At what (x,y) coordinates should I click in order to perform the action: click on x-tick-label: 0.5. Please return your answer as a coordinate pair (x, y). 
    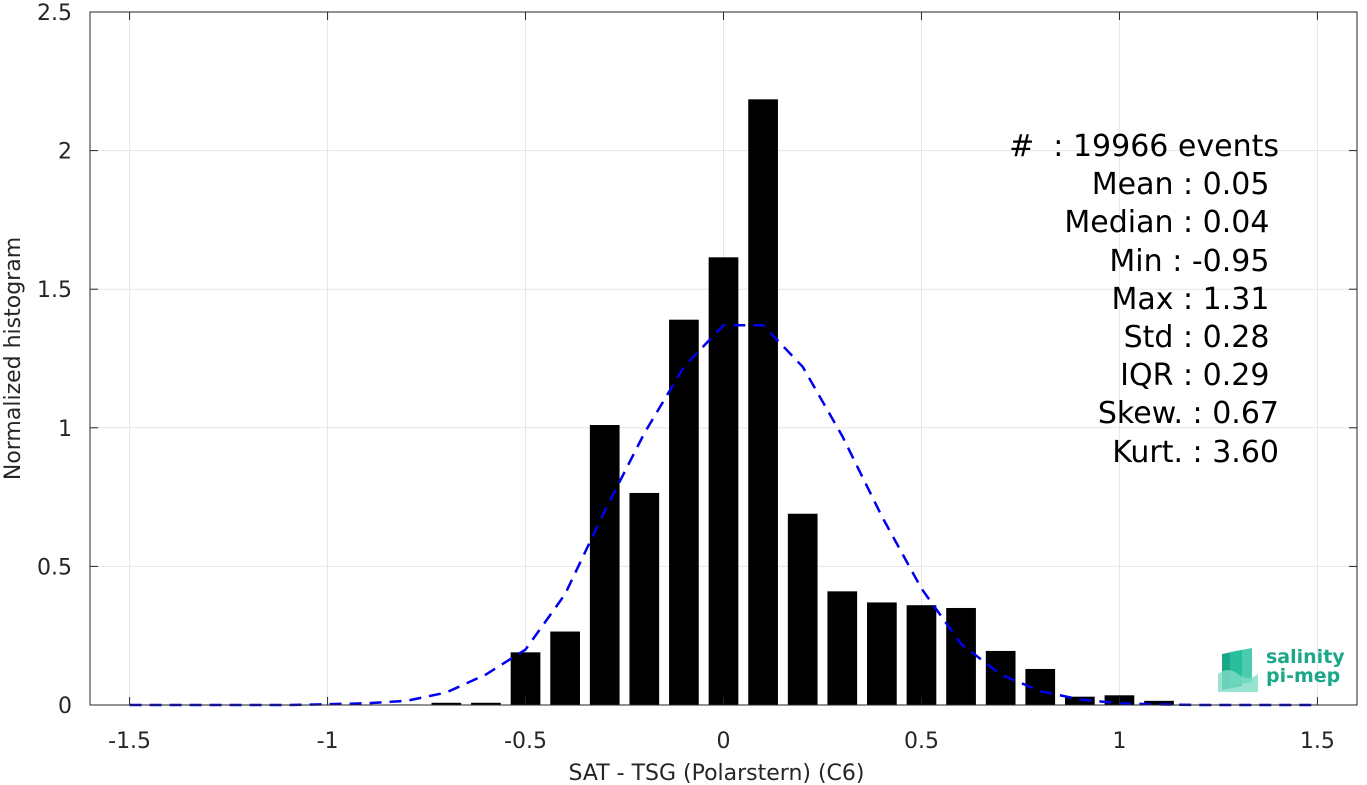
    Looking at the image, I should click on (921, 741).